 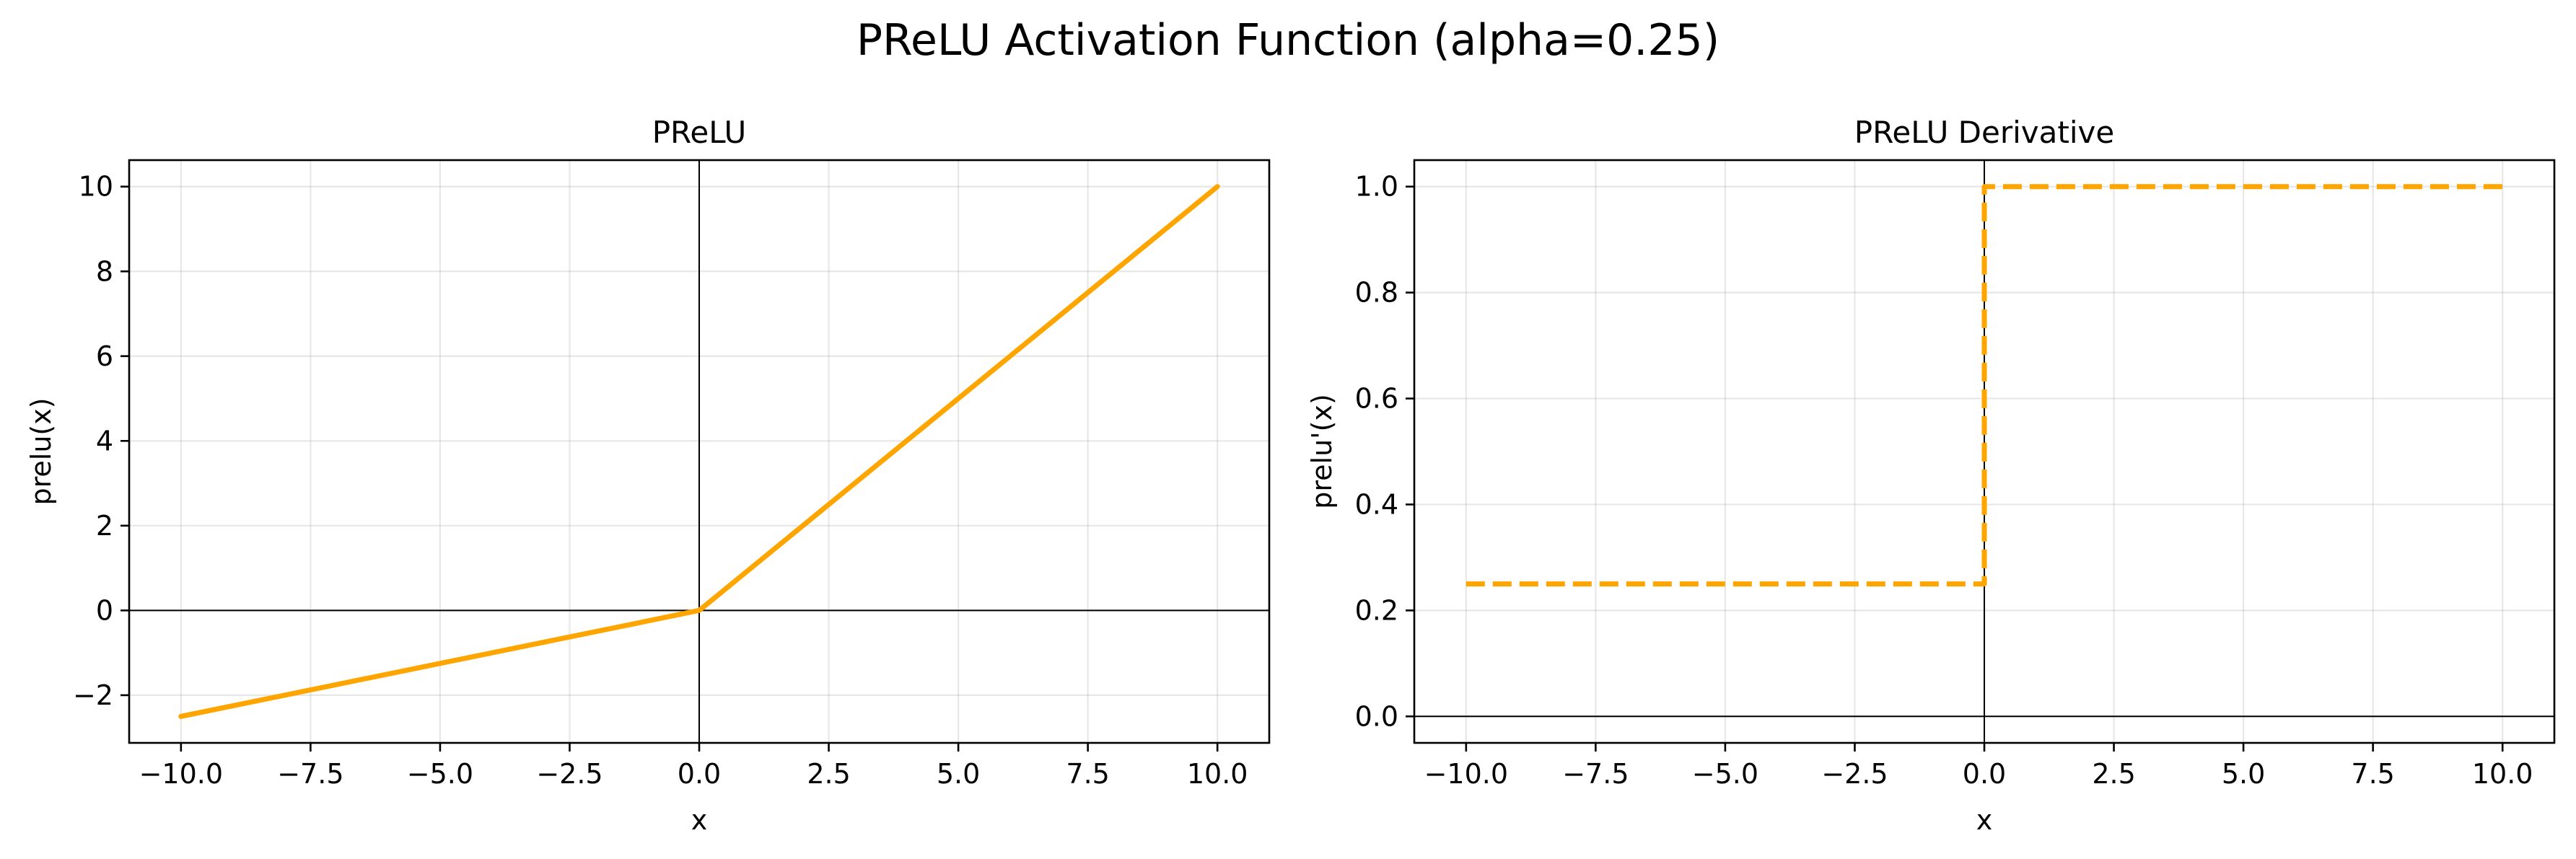 I want to click on figure-title: PReLU Activation Function (alpha=0.25), so click(x=1288, y=40).